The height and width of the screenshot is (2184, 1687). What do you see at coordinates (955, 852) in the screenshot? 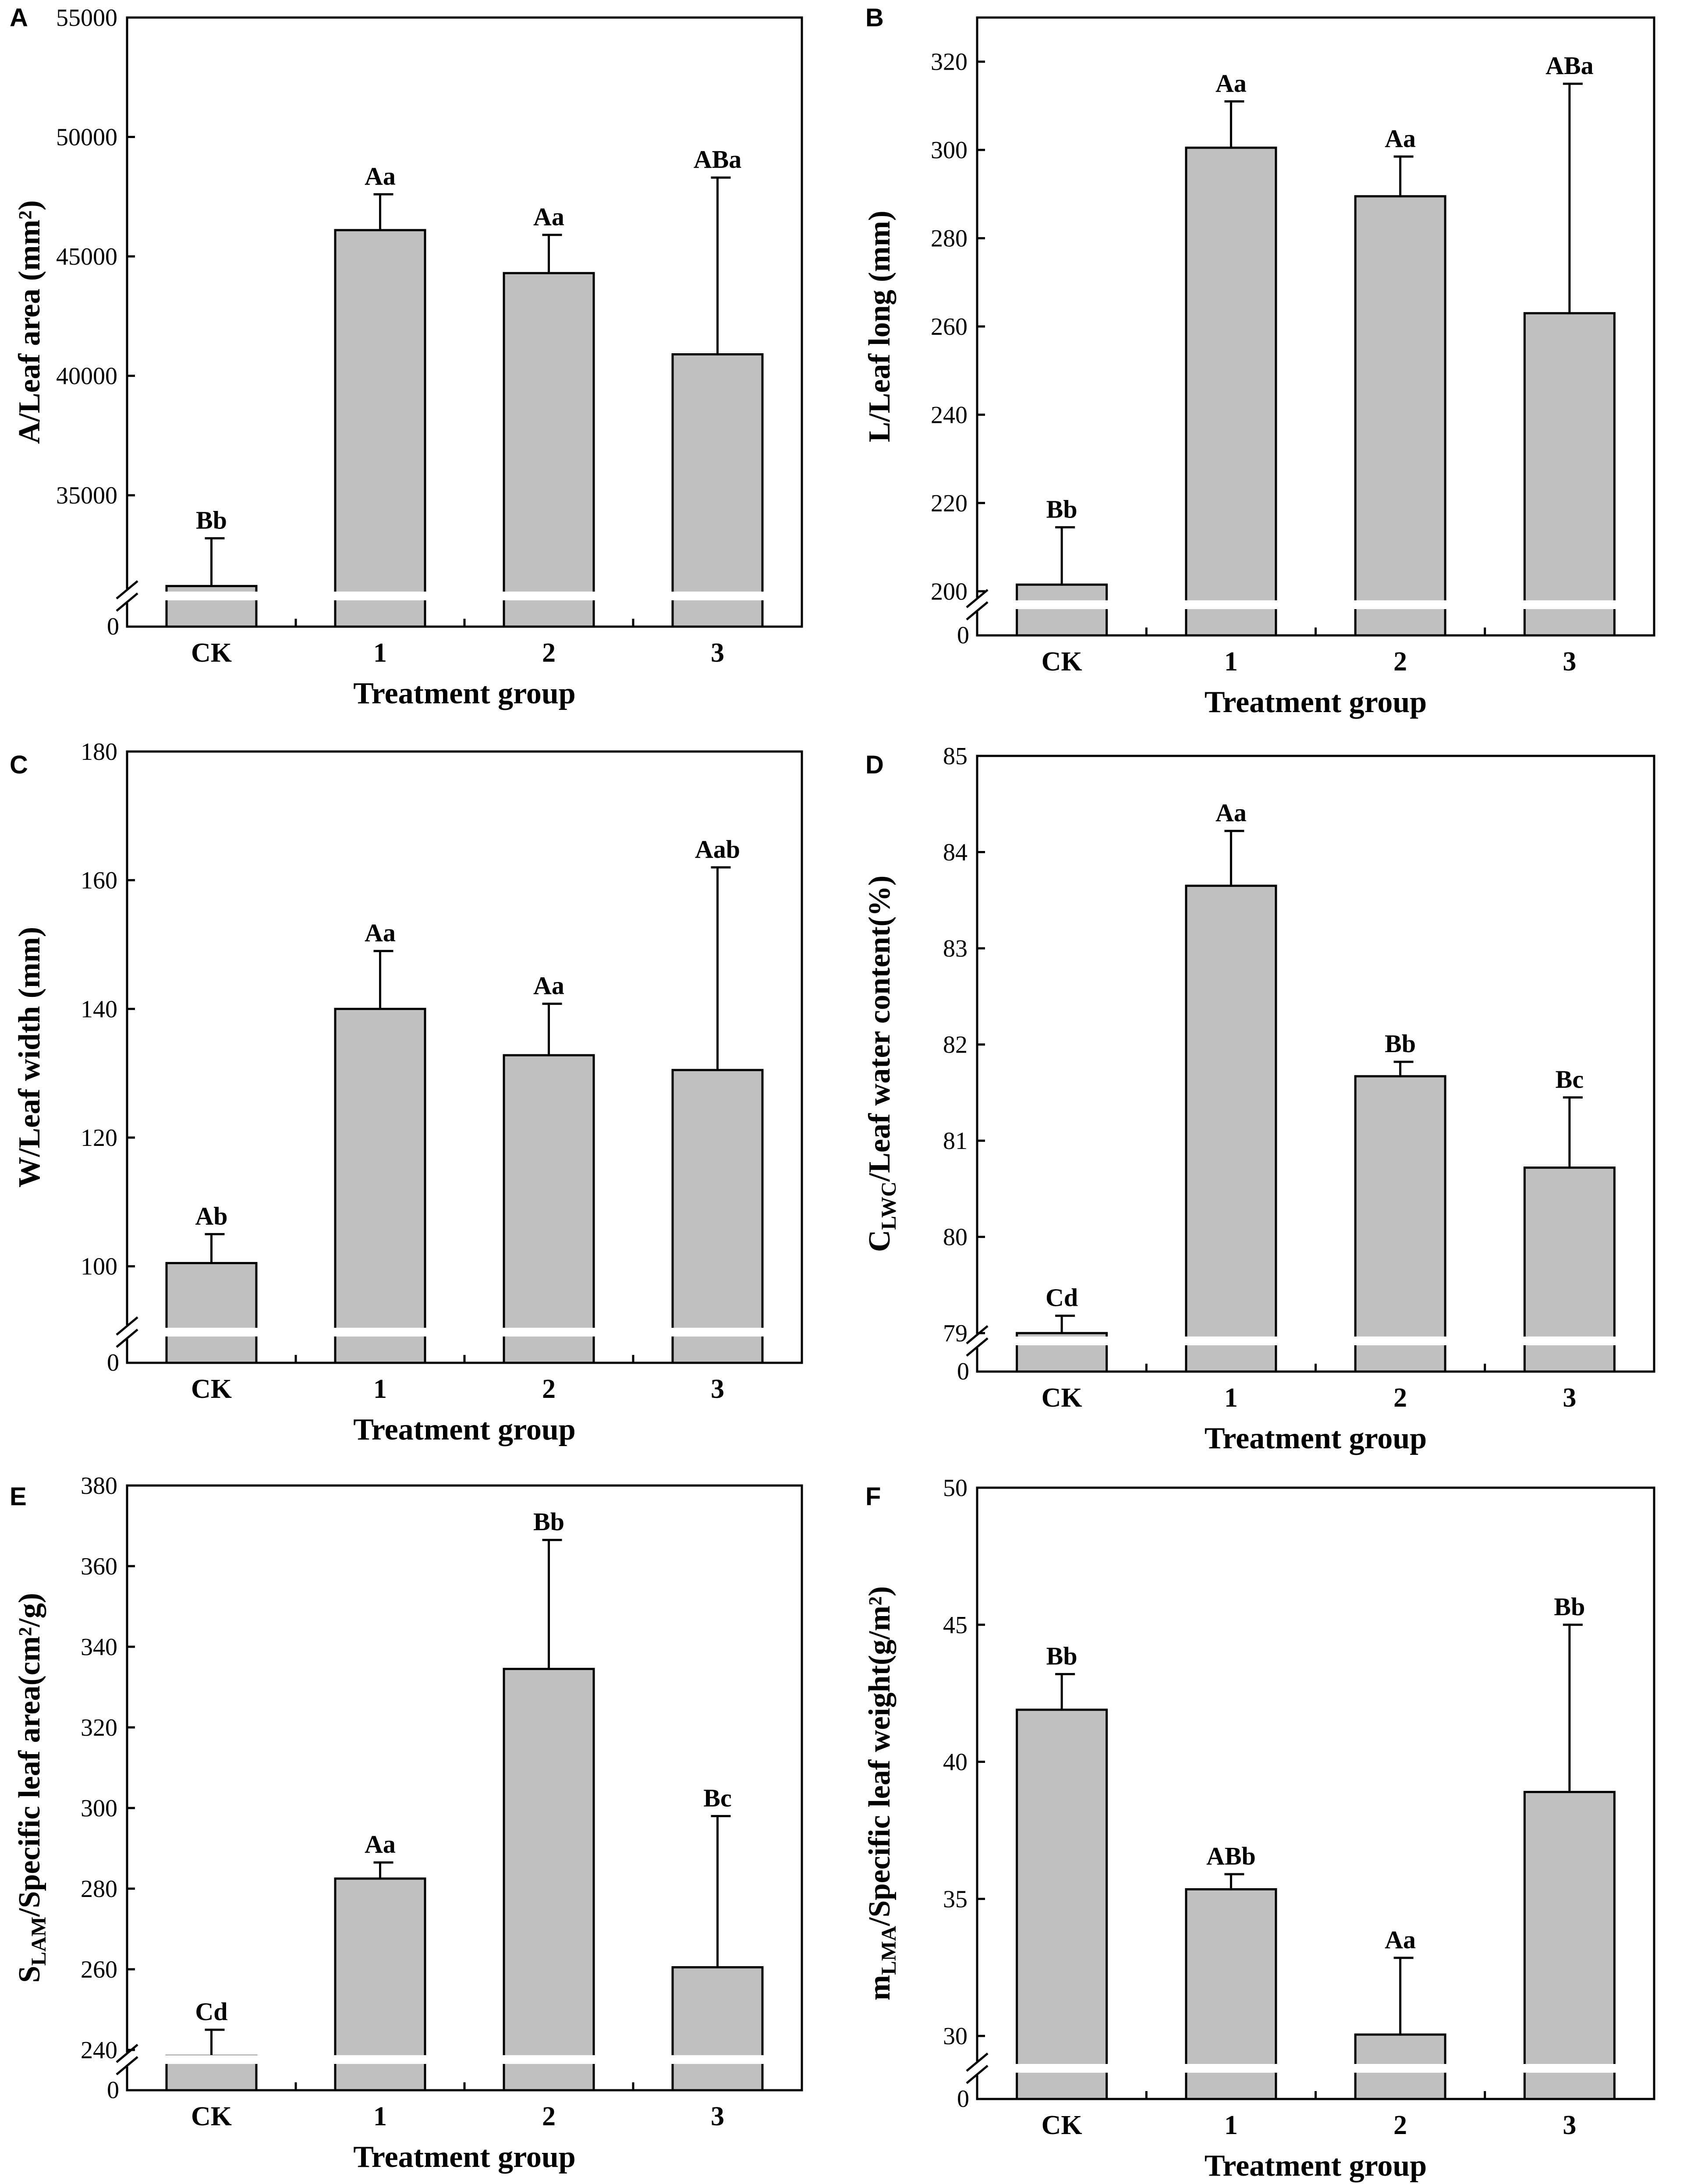
I see `y-tick-label: 84` at bounding box center [955, 852].